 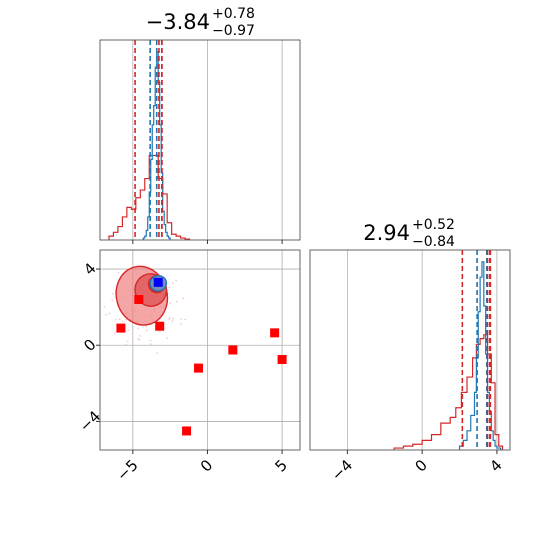 I want to click on axes-param1, so click(x=200, y=140).